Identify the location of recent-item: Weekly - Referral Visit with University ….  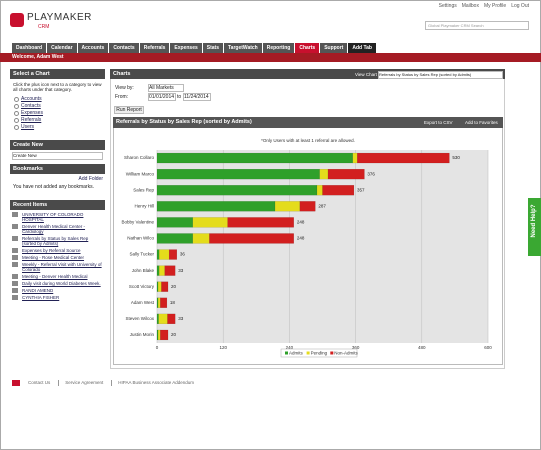
(57, 267).